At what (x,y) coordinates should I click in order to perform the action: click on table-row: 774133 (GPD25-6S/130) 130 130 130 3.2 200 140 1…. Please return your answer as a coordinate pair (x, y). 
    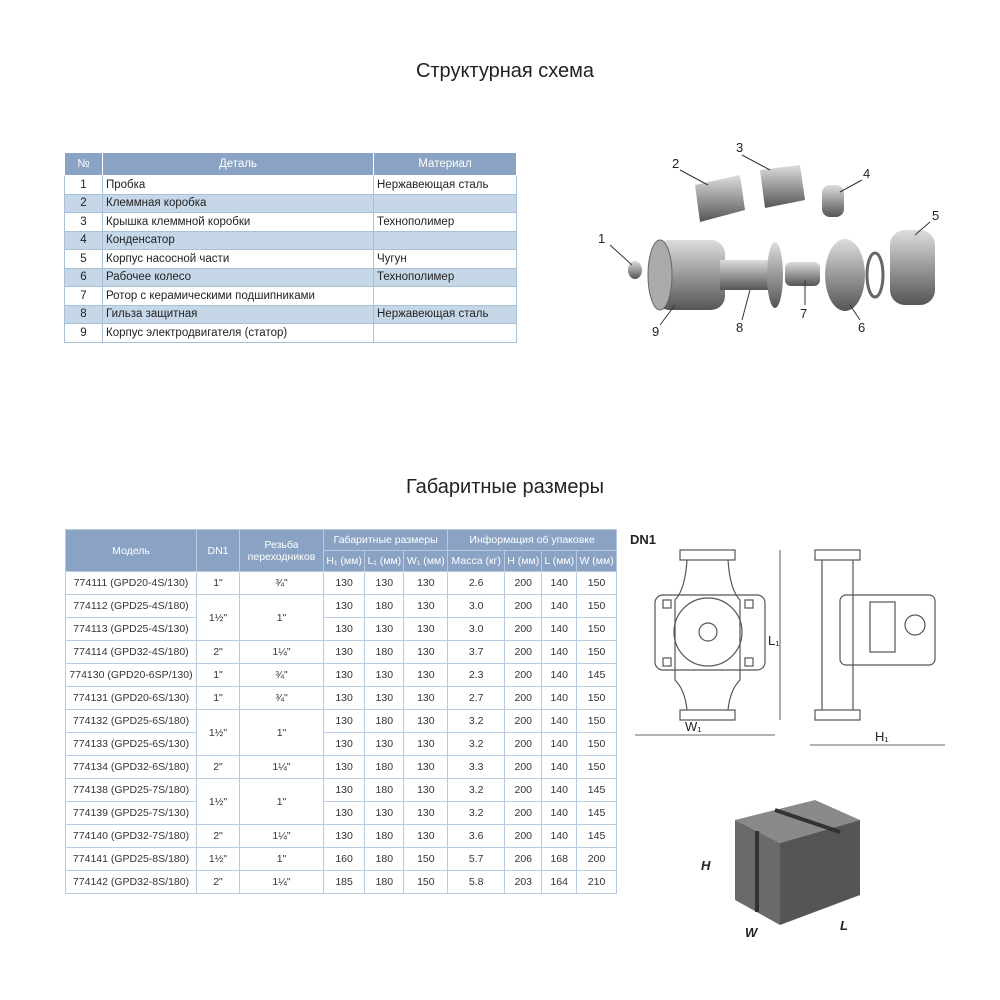
    Looking at the image, I should click on (341, 744).